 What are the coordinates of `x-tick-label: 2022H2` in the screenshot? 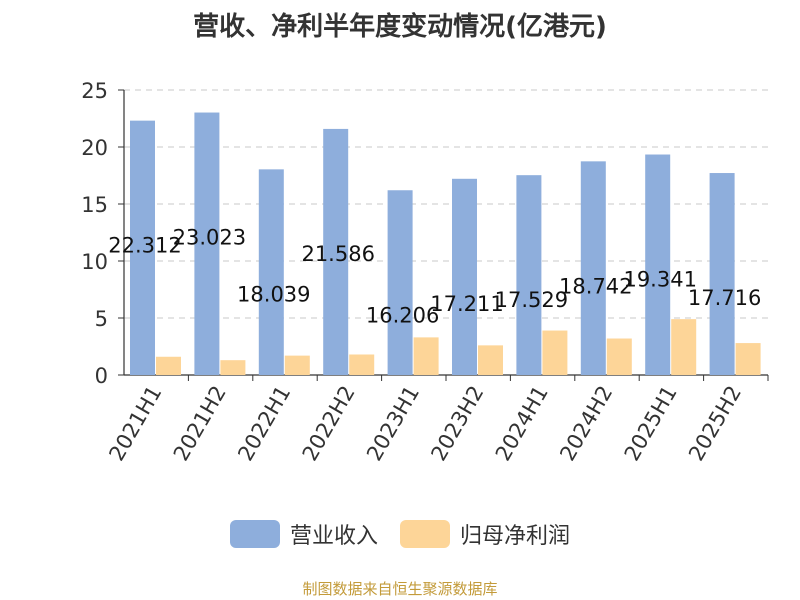 It's located at (329, 424).